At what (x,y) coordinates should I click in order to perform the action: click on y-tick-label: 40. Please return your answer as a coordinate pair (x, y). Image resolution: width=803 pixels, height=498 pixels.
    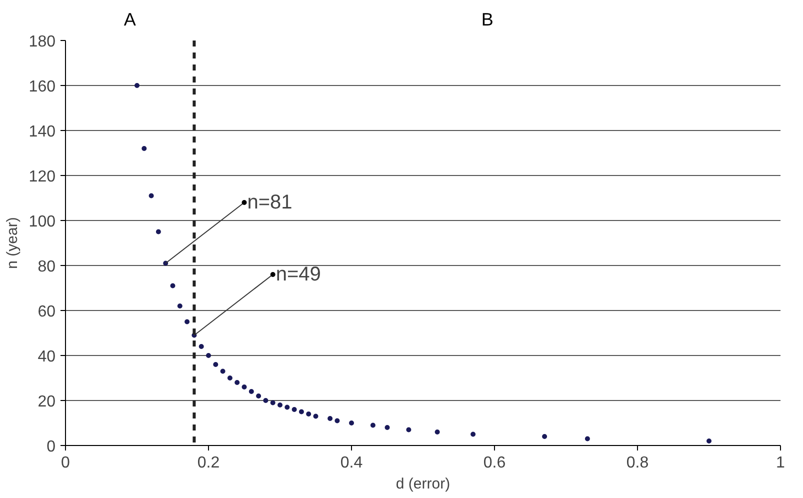
    Looking at the image, I should click on (47, 357).